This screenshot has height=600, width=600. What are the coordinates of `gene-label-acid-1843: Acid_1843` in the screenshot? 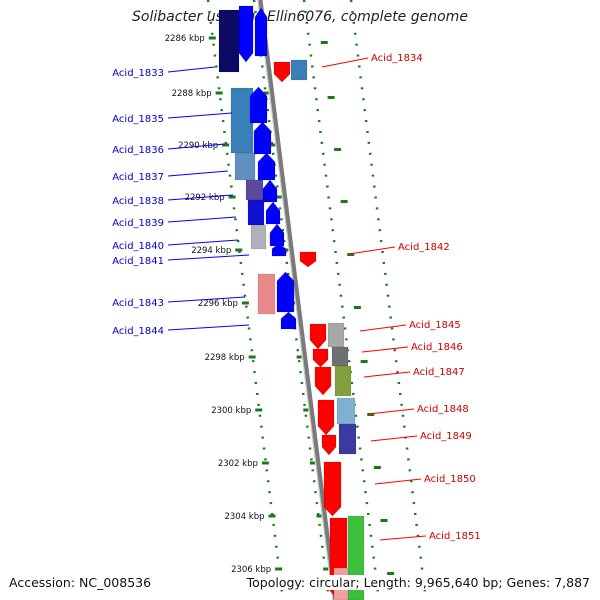 It's located at (138, 303).